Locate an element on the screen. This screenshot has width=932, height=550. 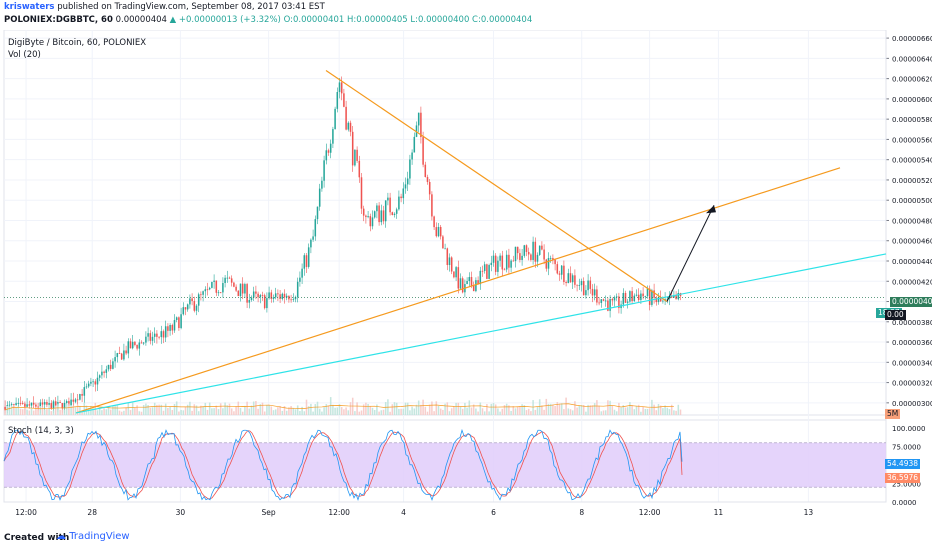
tradingview-logo: ☁ TradingView is located at coordinates (93, 536).